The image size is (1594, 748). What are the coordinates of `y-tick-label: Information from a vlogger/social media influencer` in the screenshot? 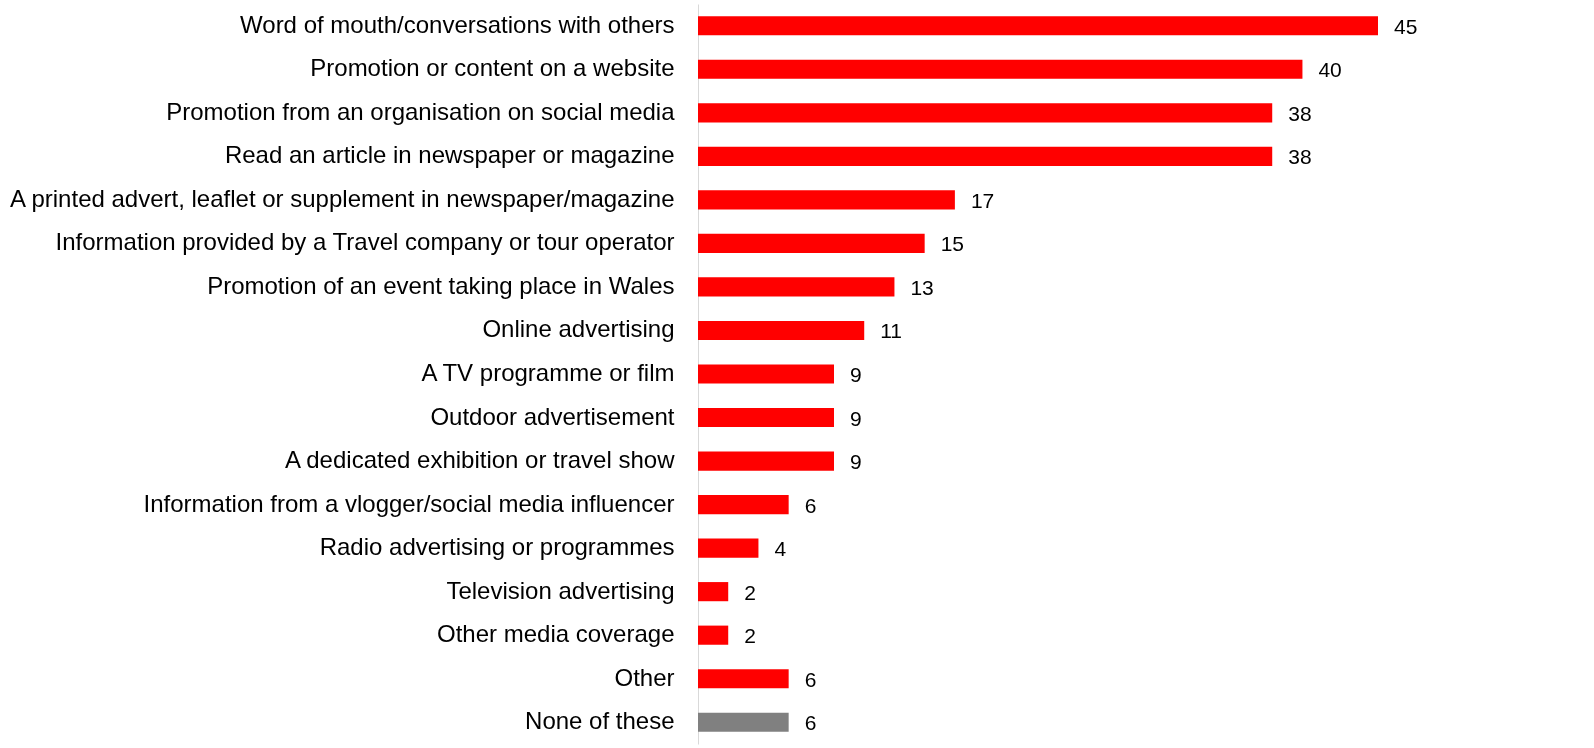 It's located at (409, 503).